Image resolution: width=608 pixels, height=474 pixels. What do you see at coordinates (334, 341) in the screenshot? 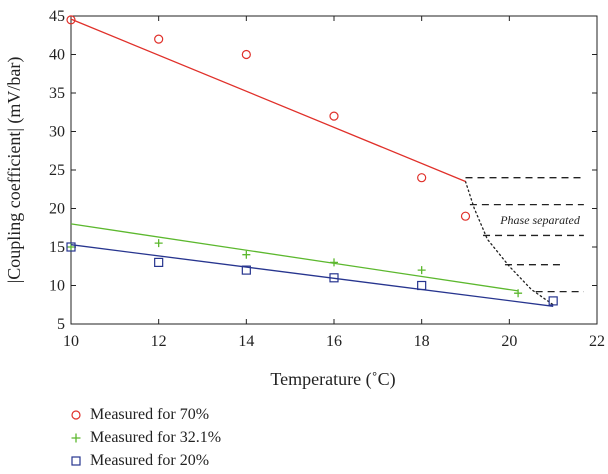
I see `x-tick-label: 16` at bounding box center [334, 341].